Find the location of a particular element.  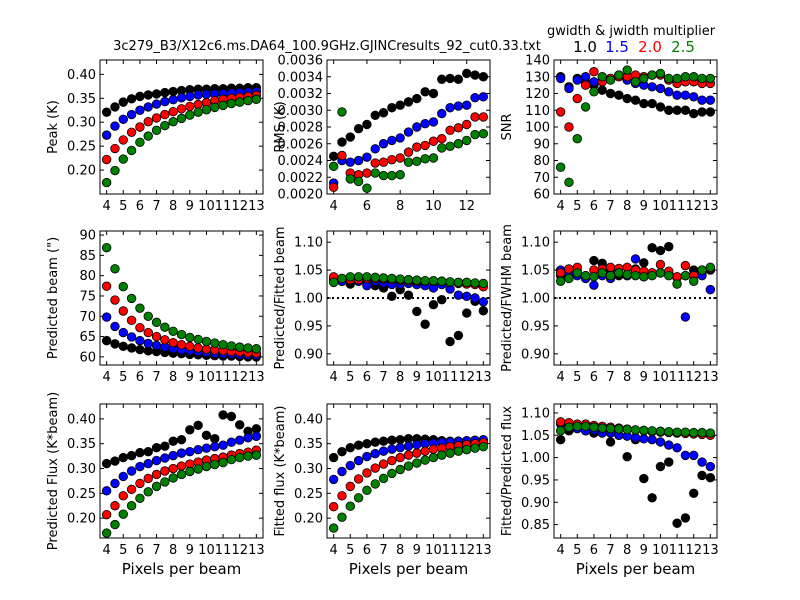

y-axis-label: Fitted/Predicted flux is located at coordinates (507, 471).